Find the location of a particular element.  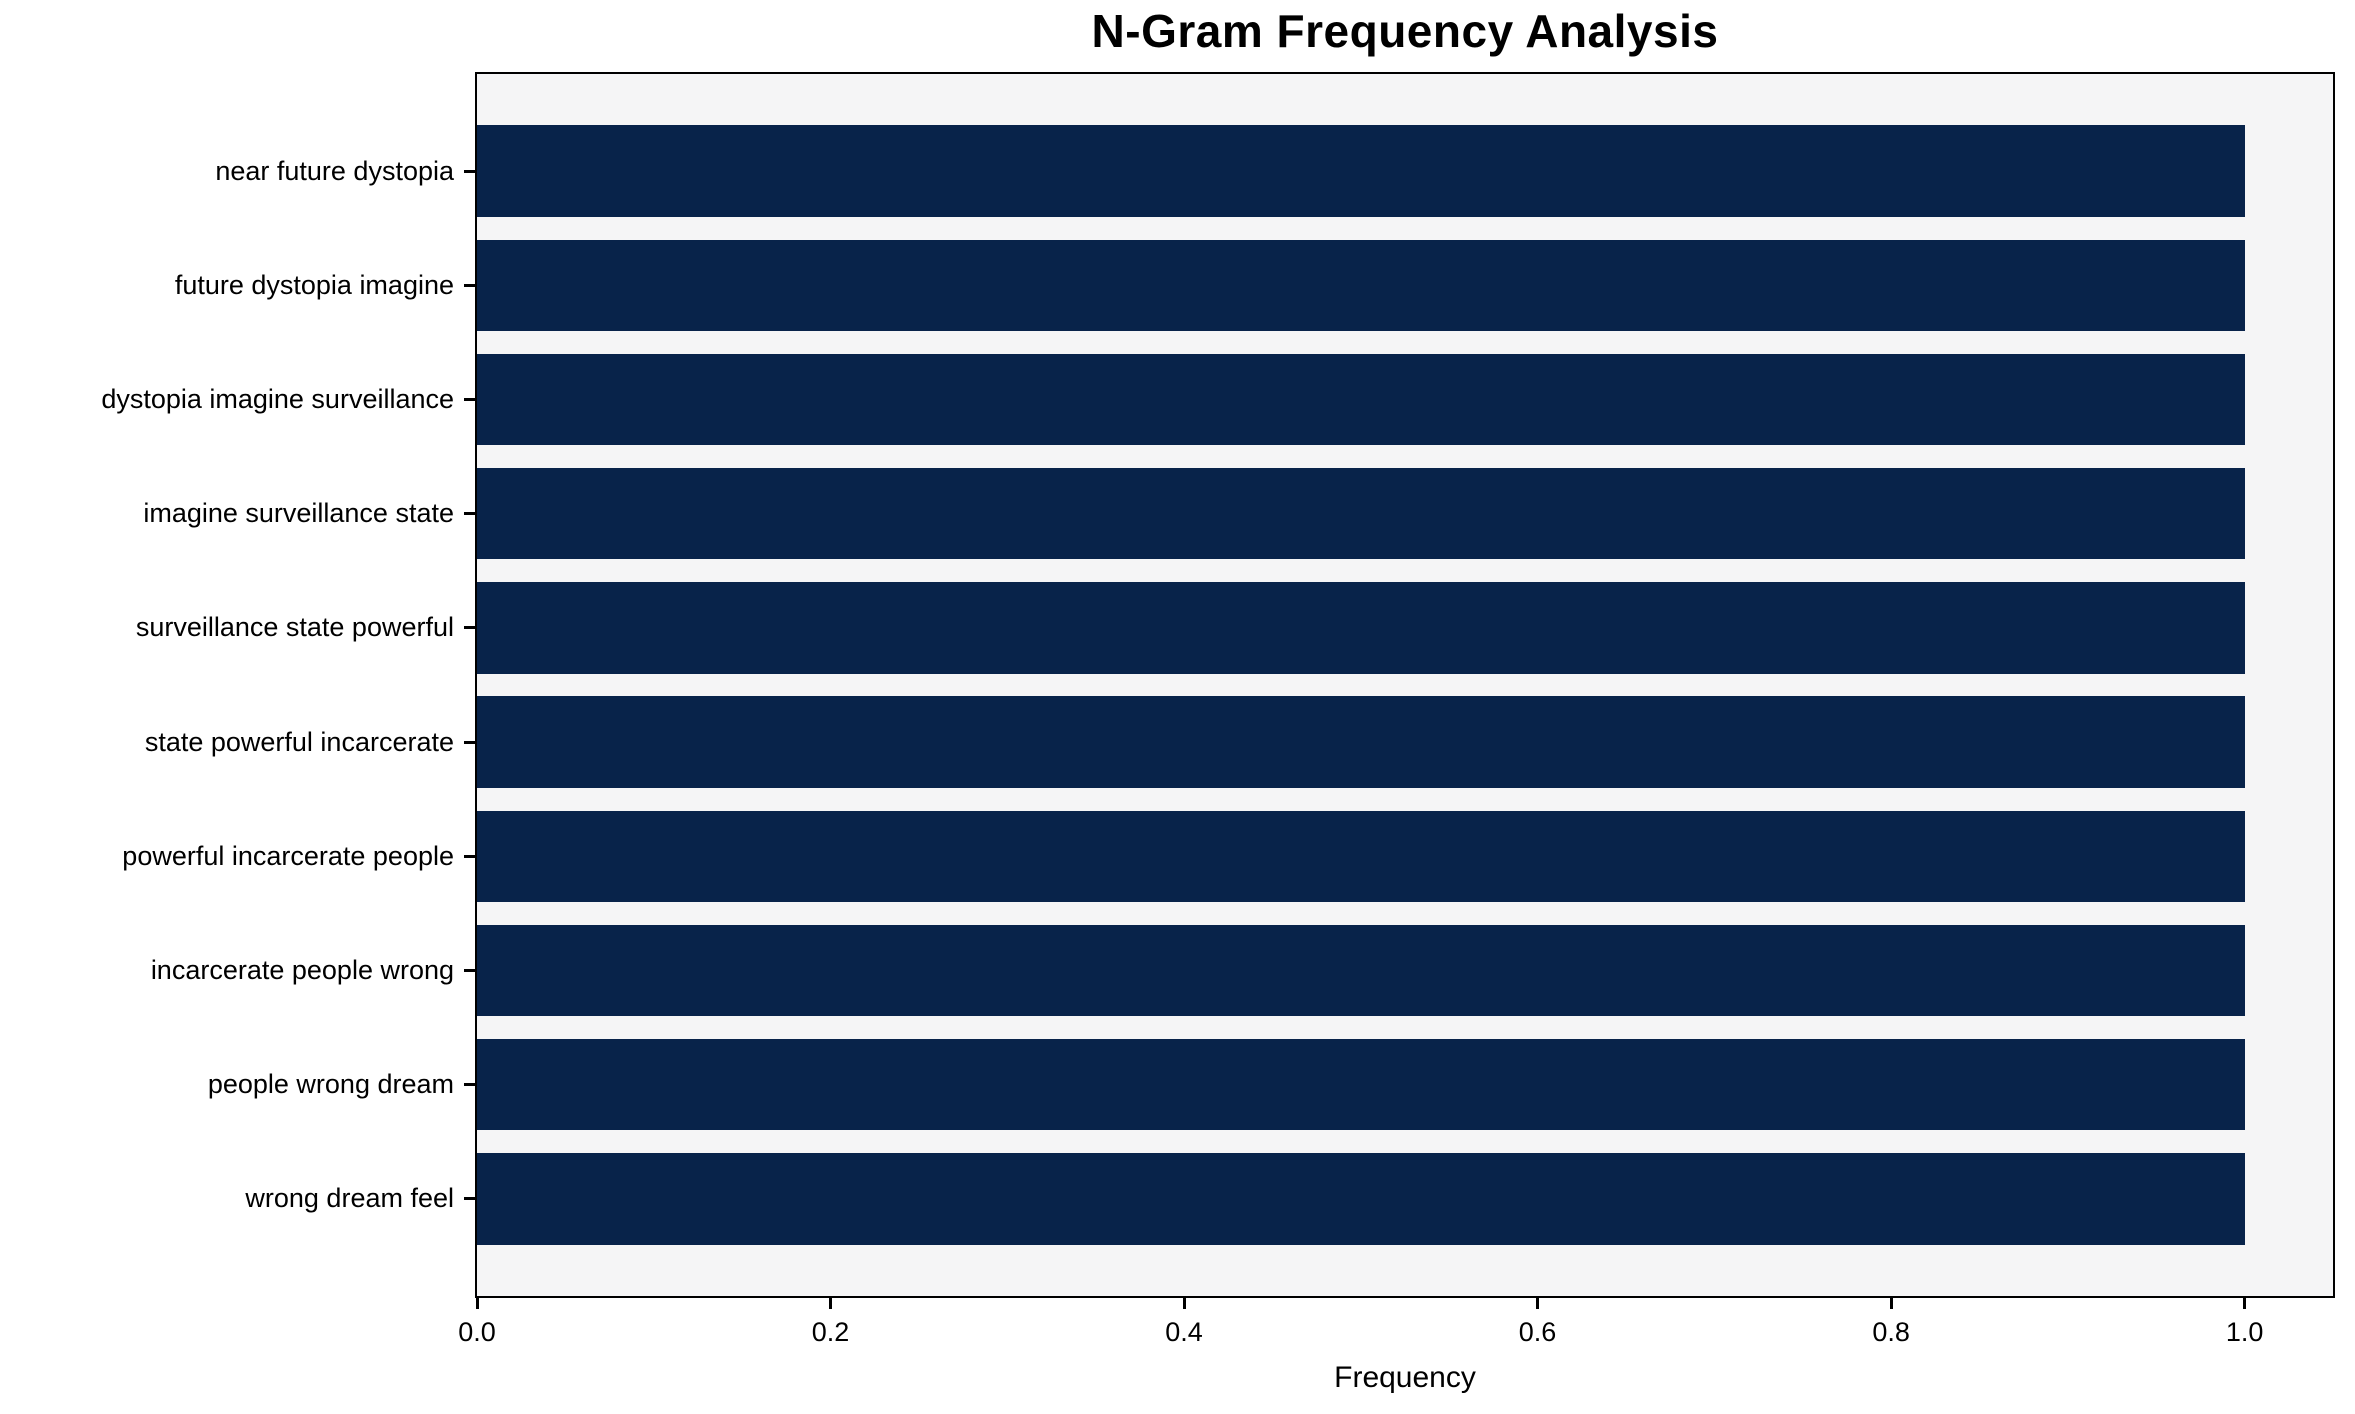

x-tick-label: 0.2 is located at coordinates (830, 1332).